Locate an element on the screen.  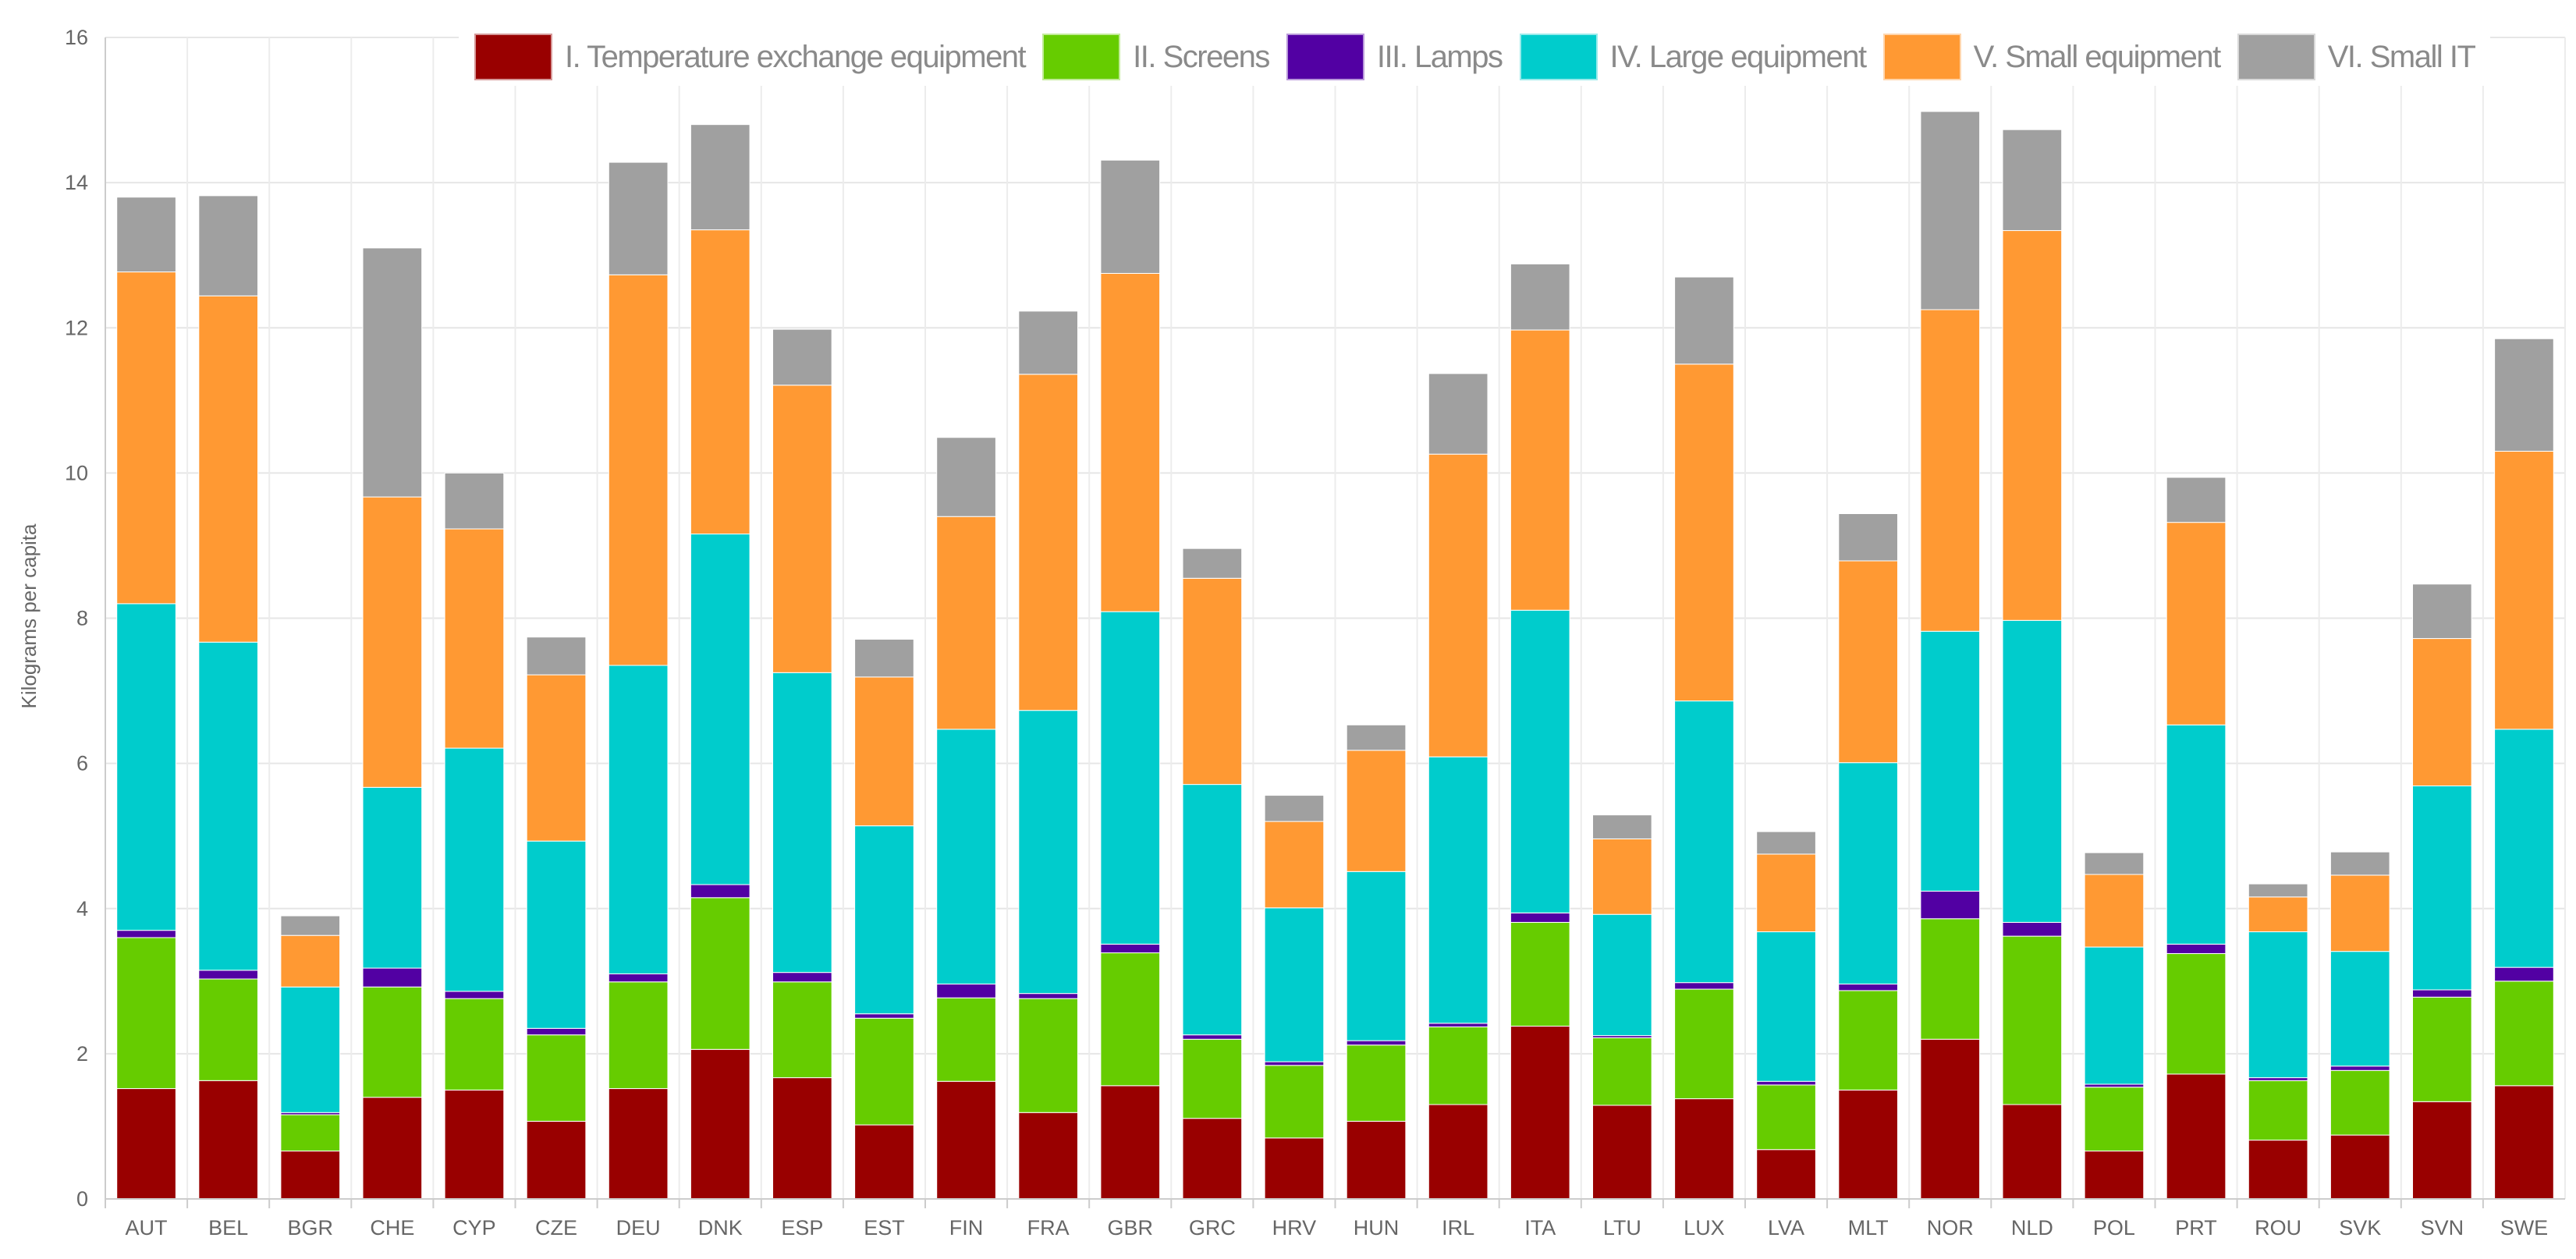
legend-item: II. Screens is located at coordinates (1156, 57).